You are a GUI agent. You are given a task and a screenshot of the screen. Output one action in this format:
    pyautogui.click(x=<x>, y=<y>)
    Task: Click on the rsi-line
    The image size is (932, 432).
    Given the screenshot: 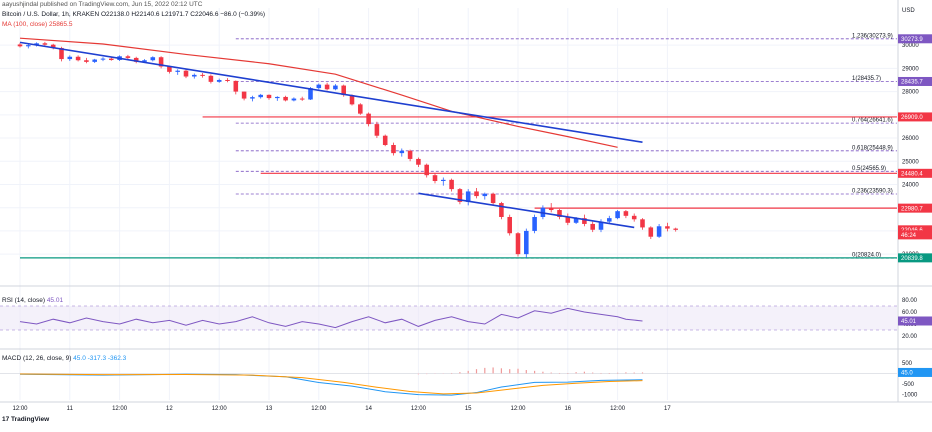 What is the action you would take?
    pyautogui.click(x=331, y=318)
    